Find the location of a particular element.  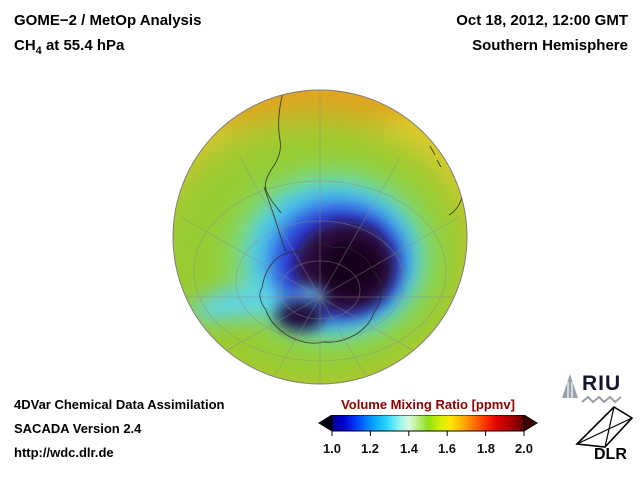

dlr-logo-icon is located at coordinates (604, 426).